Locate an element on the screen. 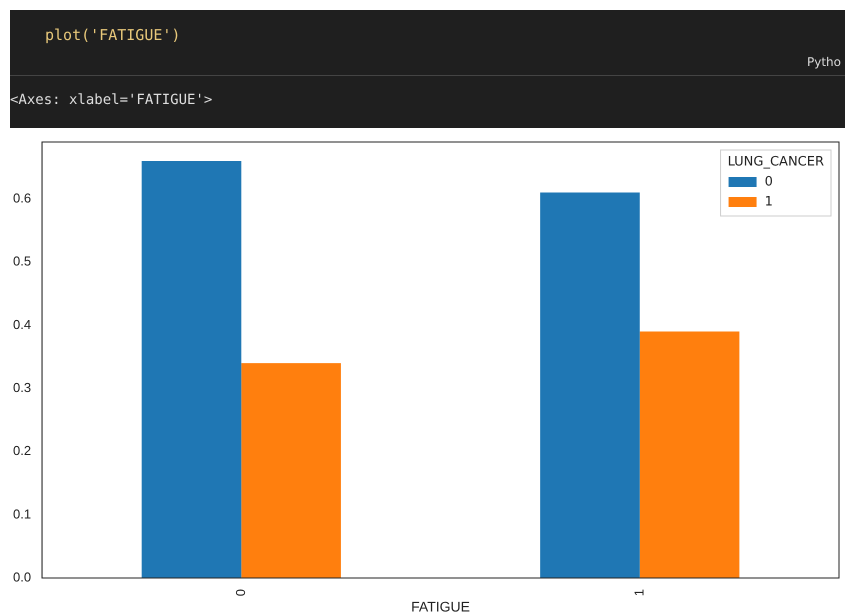 The height and width of the screenshot is (616, 845). legend-title: LUNG_CANCER is located at coordinates (776, 162).